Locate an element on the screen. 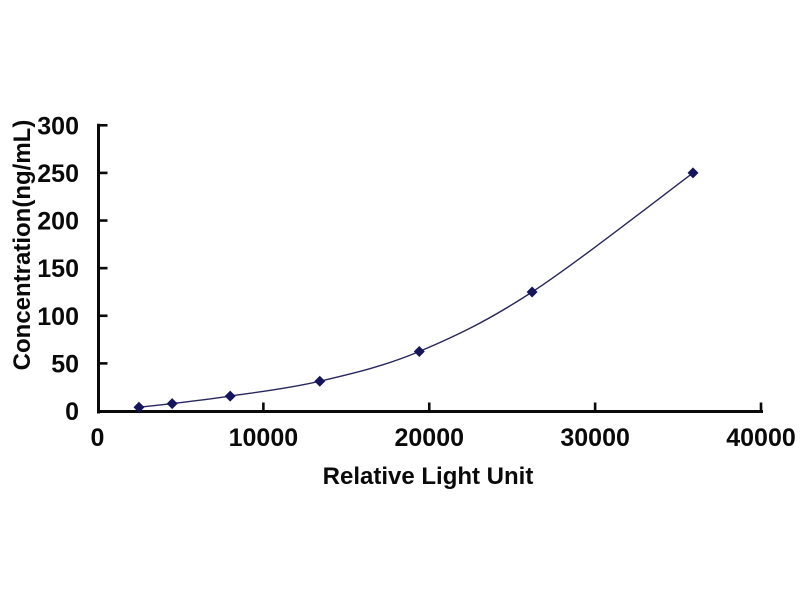 Image resolution: width=800 pixels, height=600 pixels. y-tick-label: 300 is located at coordinates (58, 126).